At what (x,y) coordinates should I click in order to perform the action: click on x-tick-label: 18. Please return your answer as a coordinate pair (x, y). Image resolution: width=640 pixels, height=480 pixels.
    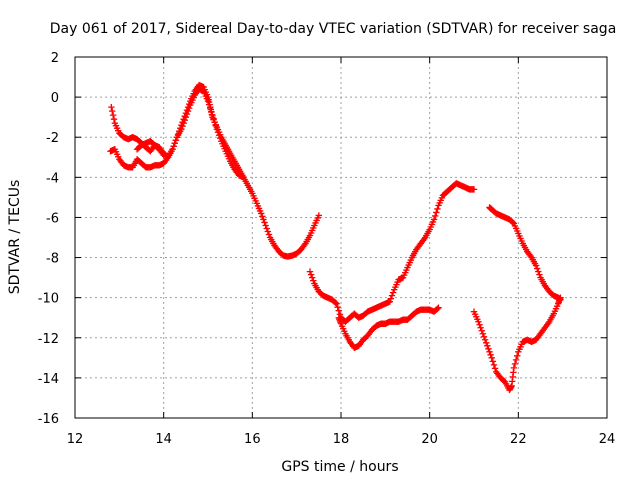
    Looking at the image, I should click on (341, 439).